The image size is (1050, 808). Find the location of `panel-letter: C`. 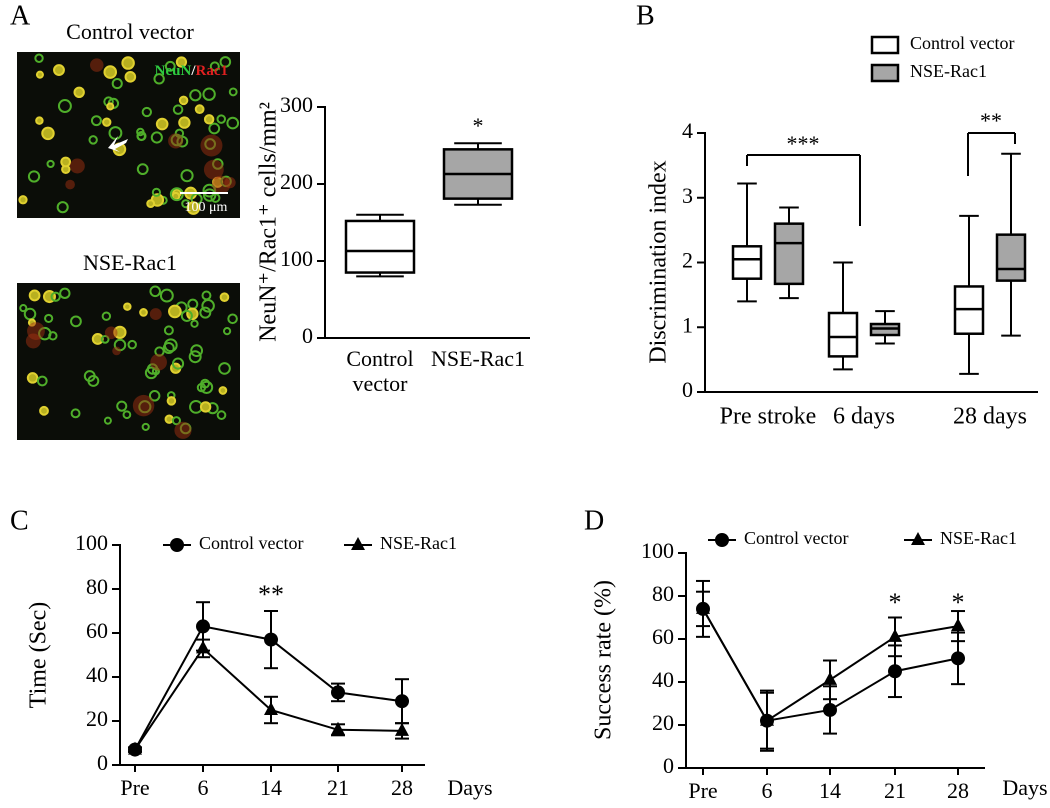

panel-letter: C is located at coordinates (19, 520).